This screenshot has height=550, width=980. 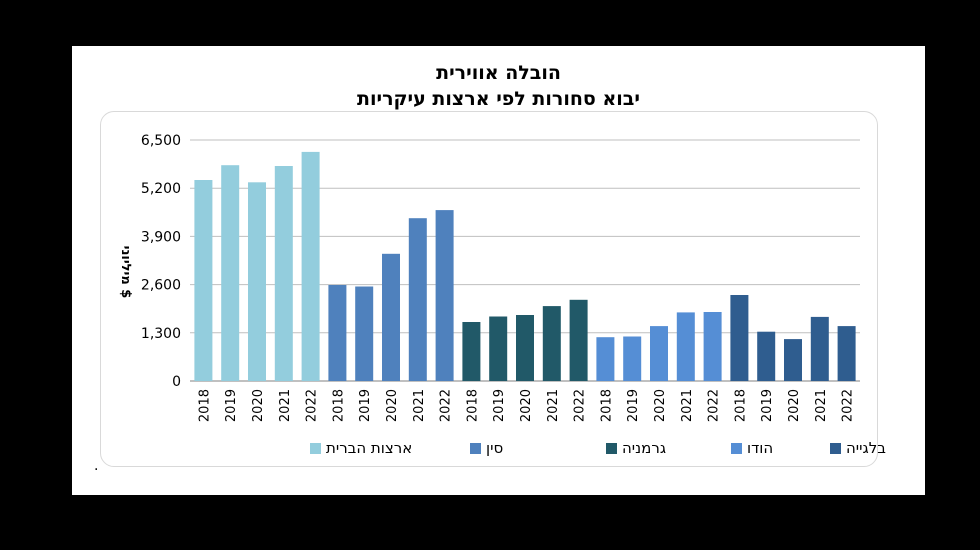 I want to click on legend-label: גרמניה, so click(x=644, y=448).